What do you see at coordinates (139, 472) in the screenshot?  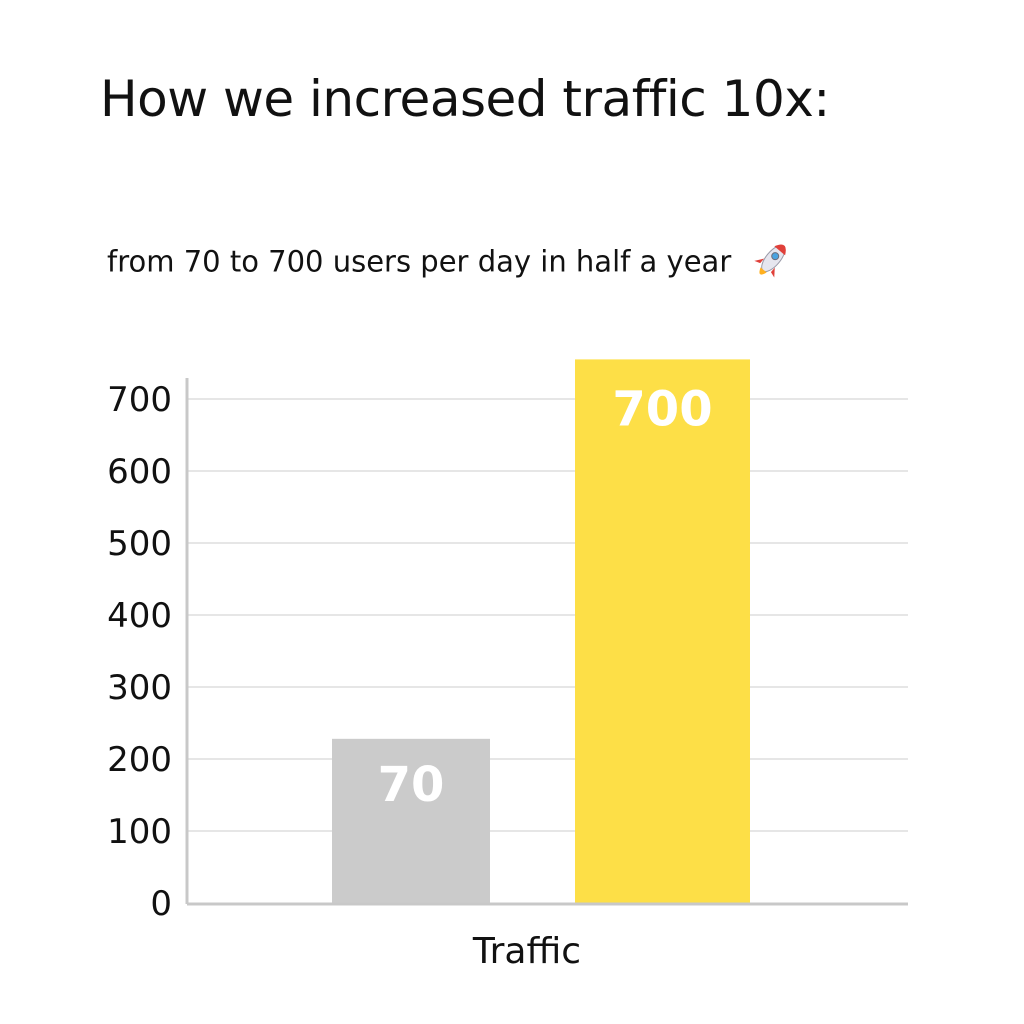 I see `y-tick-label: 600` at bounding box center [139, 472].